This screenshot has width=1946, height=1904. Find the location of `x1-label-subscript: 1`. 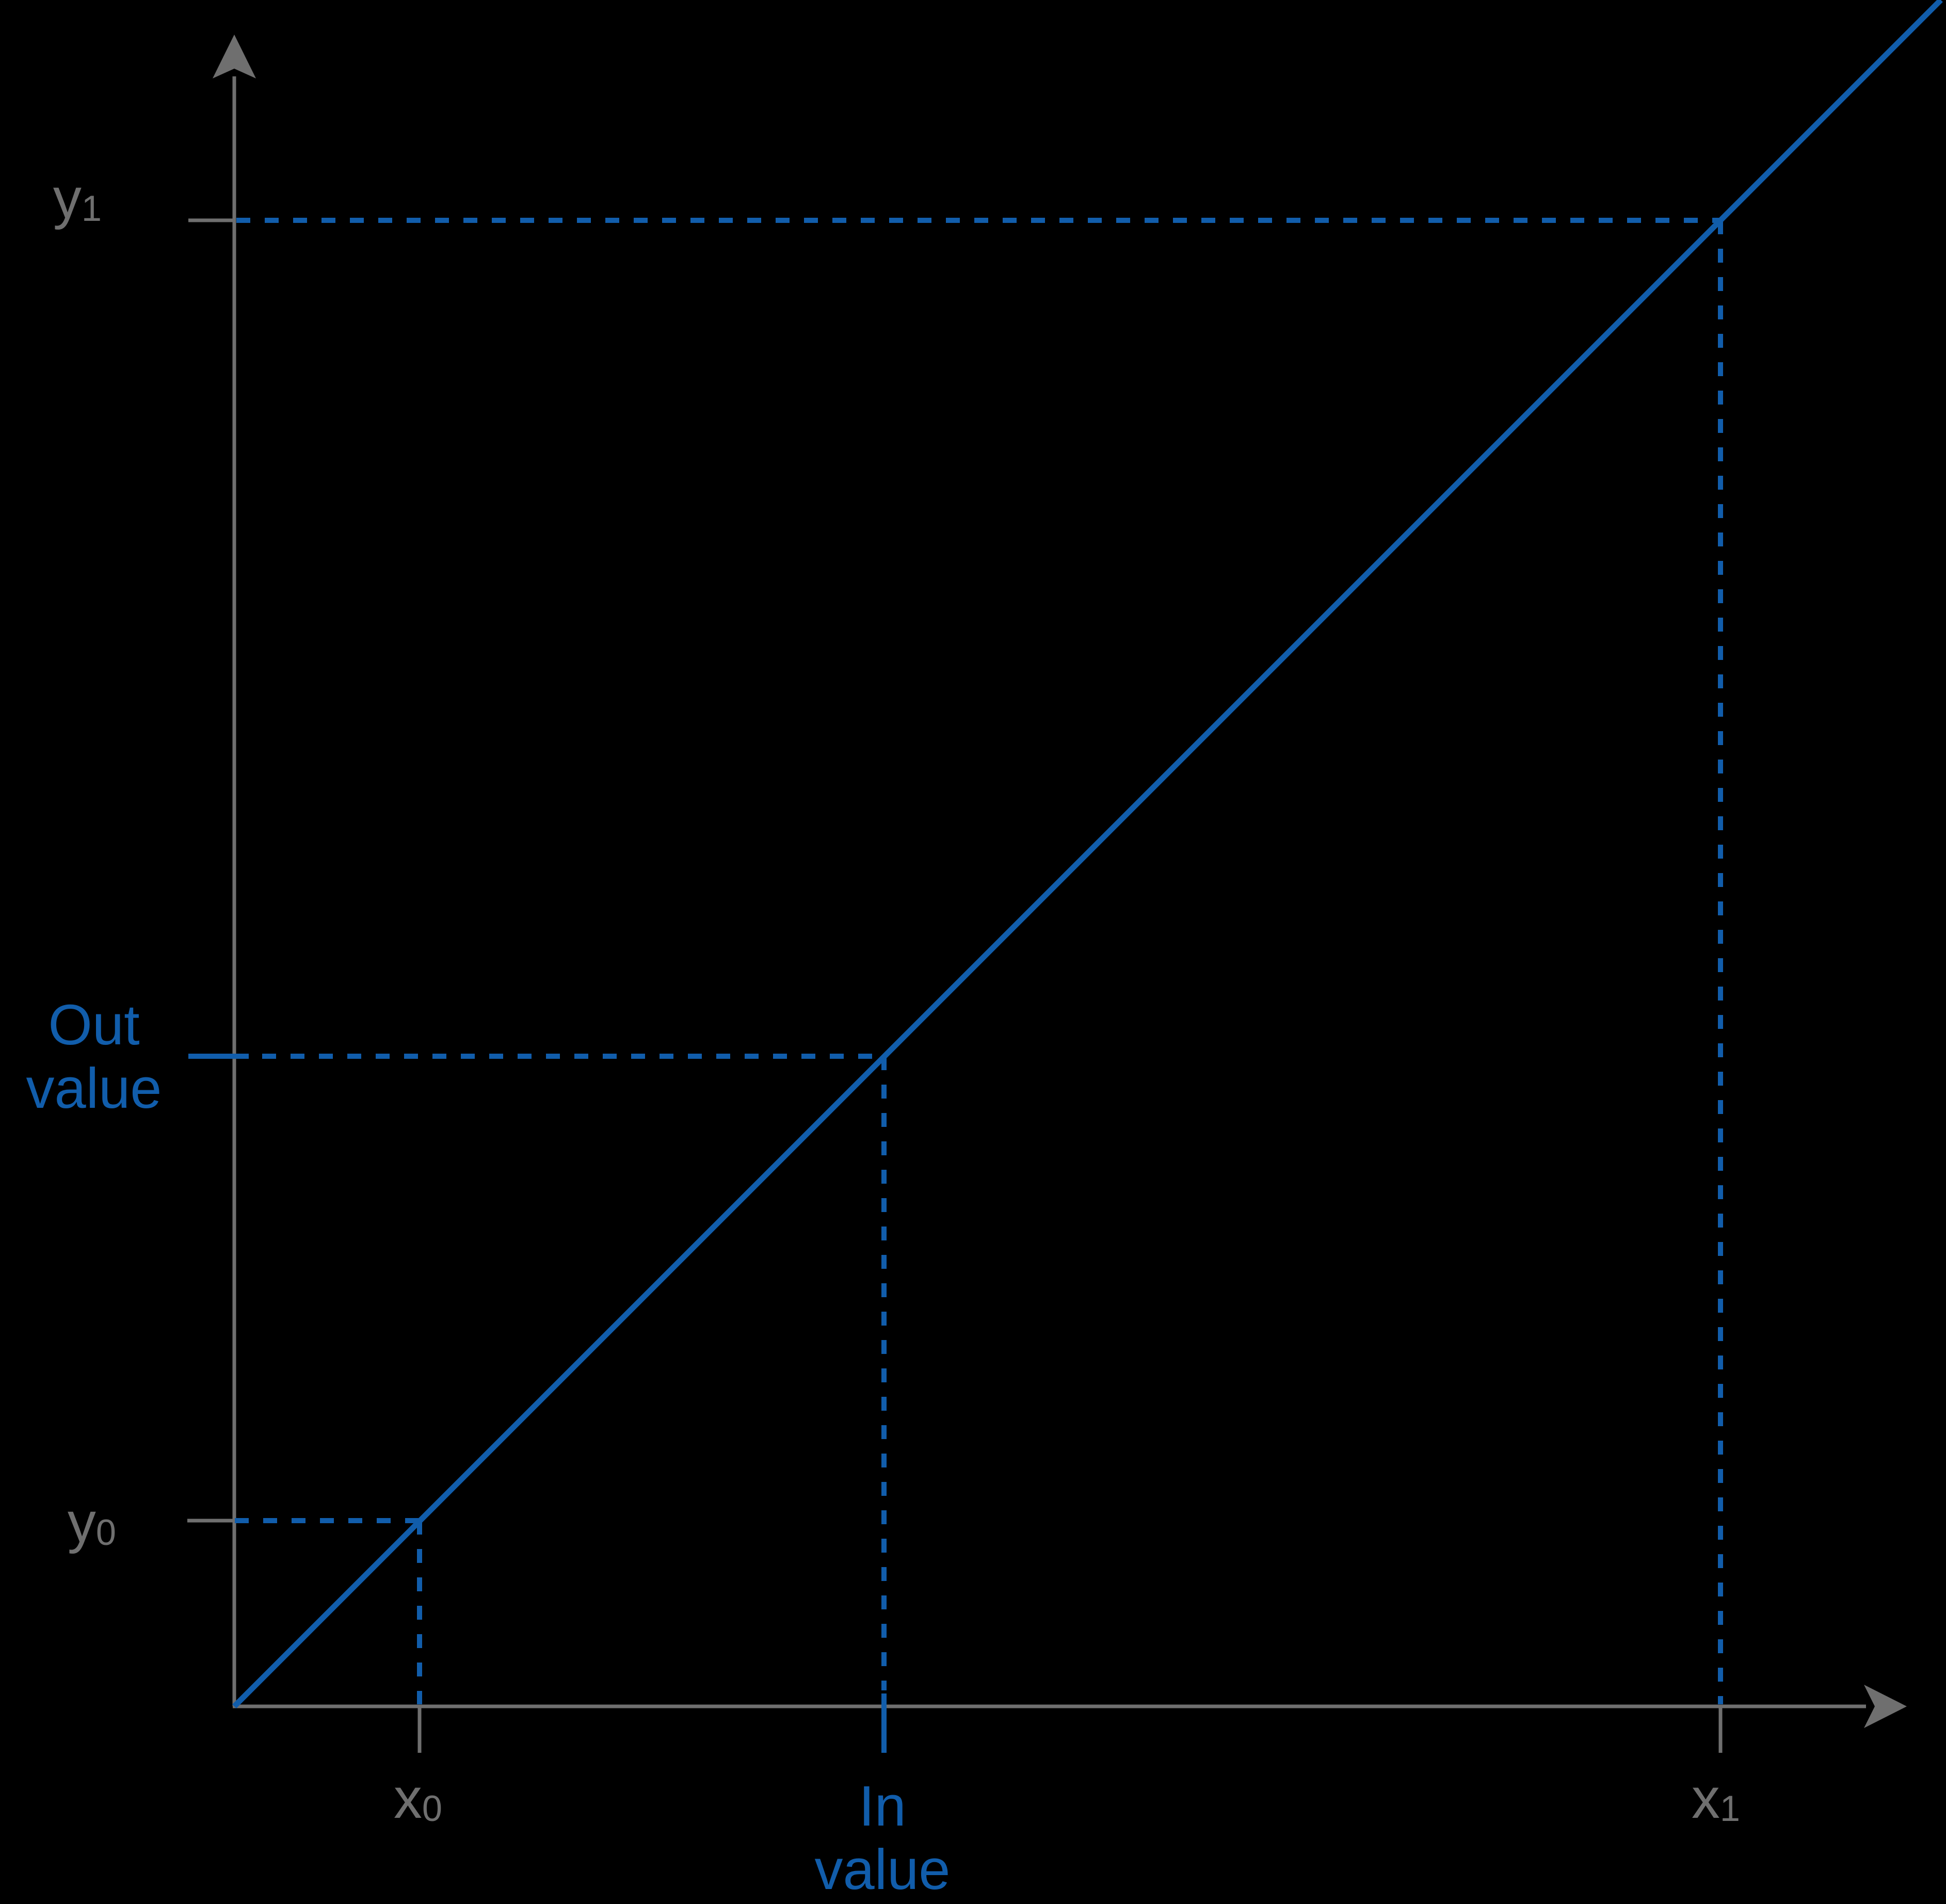

x1-label-subscript: 1 is located at coordinates (1730, 1808).